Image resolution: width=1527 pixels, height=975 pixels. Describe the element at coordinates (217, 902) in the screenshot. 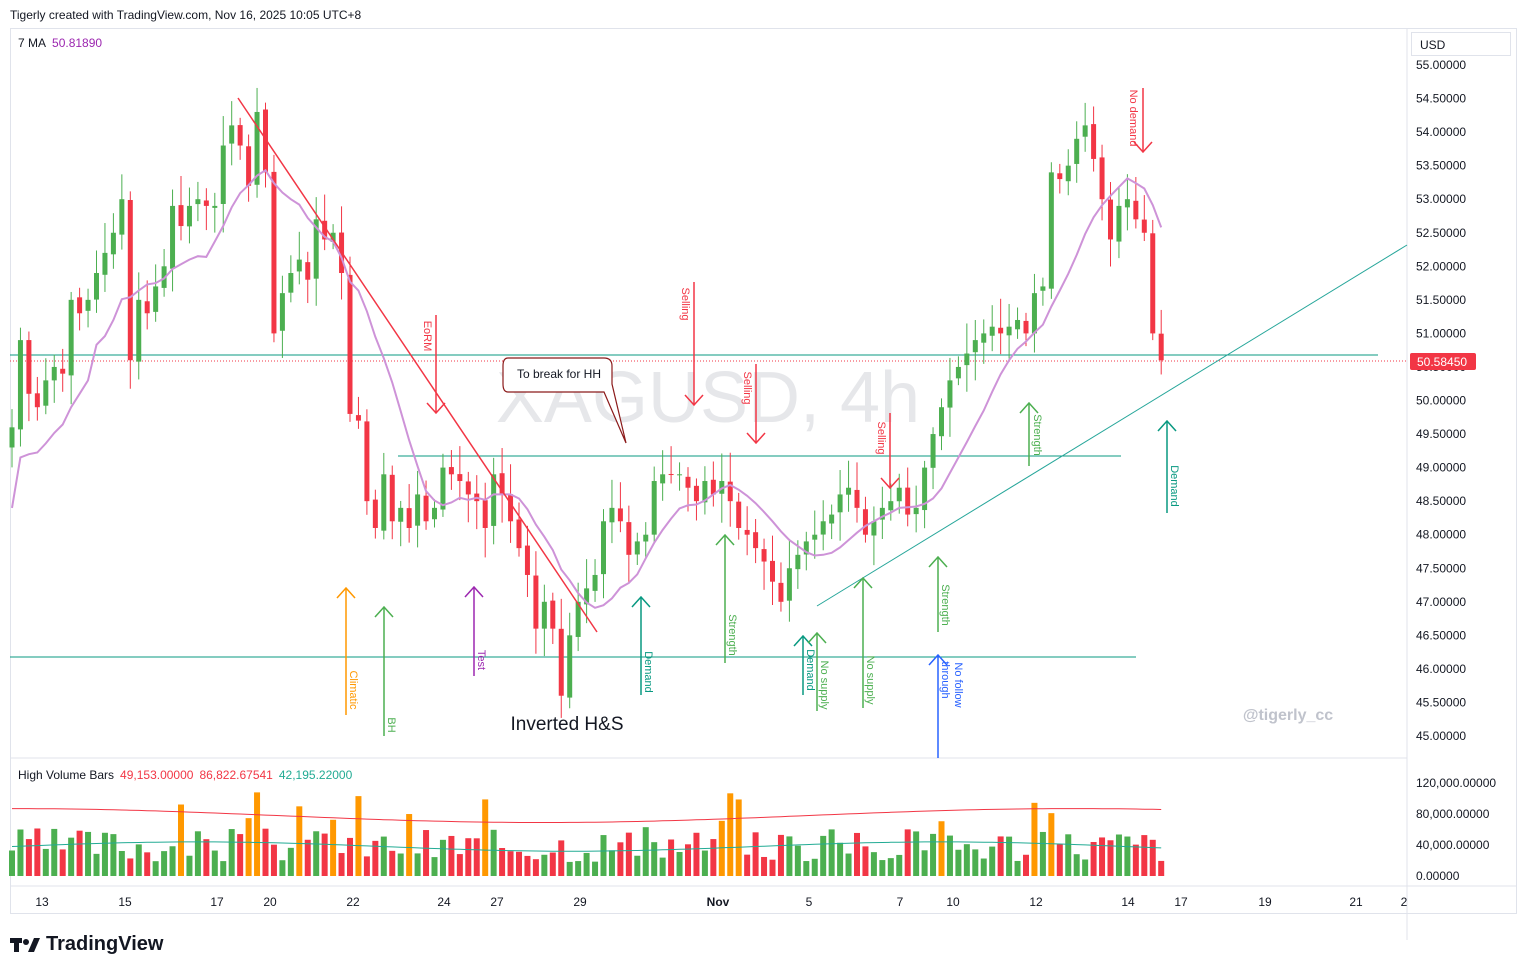

I see `time-tick-label: 17` at that location.